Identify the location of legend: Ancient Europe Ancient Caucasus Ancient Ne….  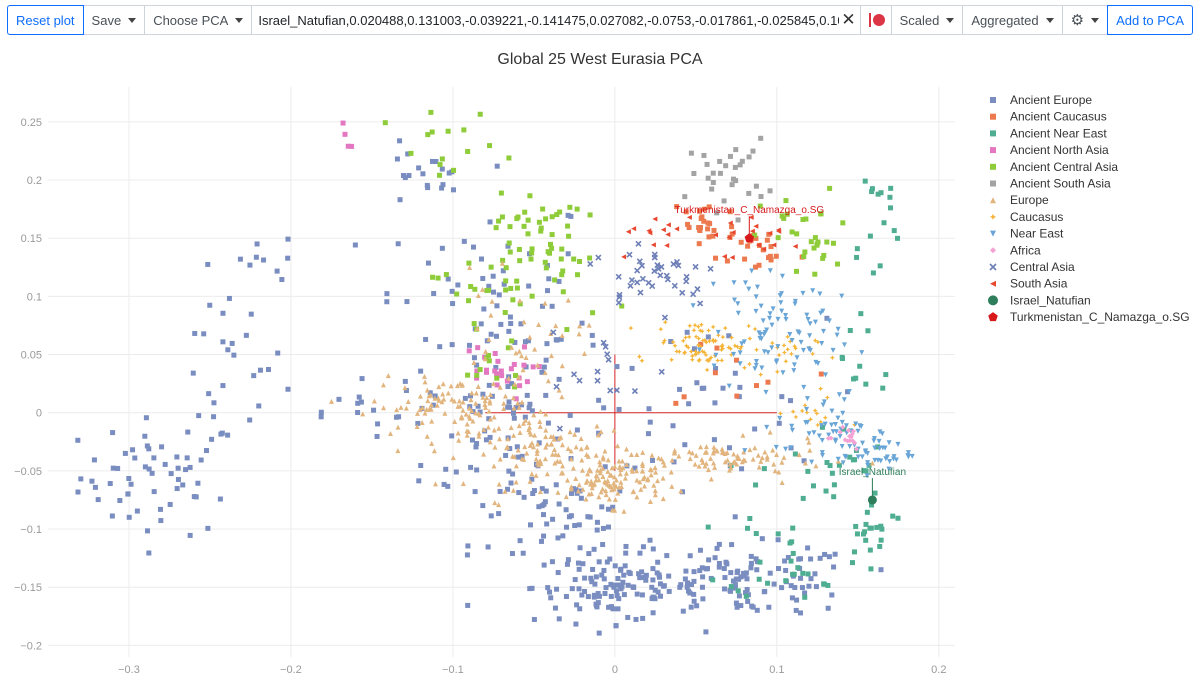
(1089, 208).